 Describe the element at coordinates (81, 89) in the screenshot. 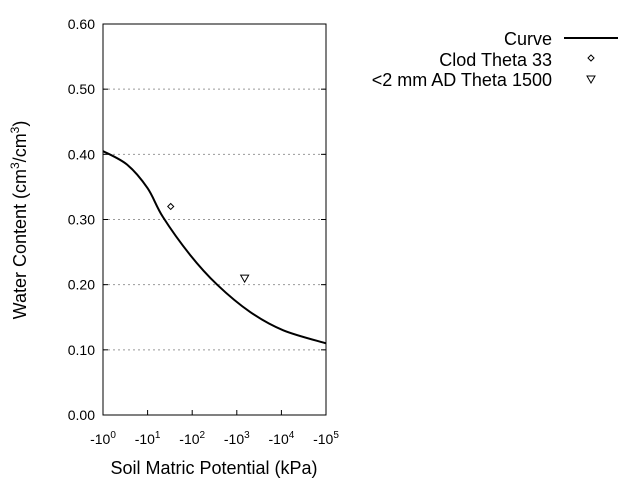

I see `y-tick-label: 0.50` at that location.